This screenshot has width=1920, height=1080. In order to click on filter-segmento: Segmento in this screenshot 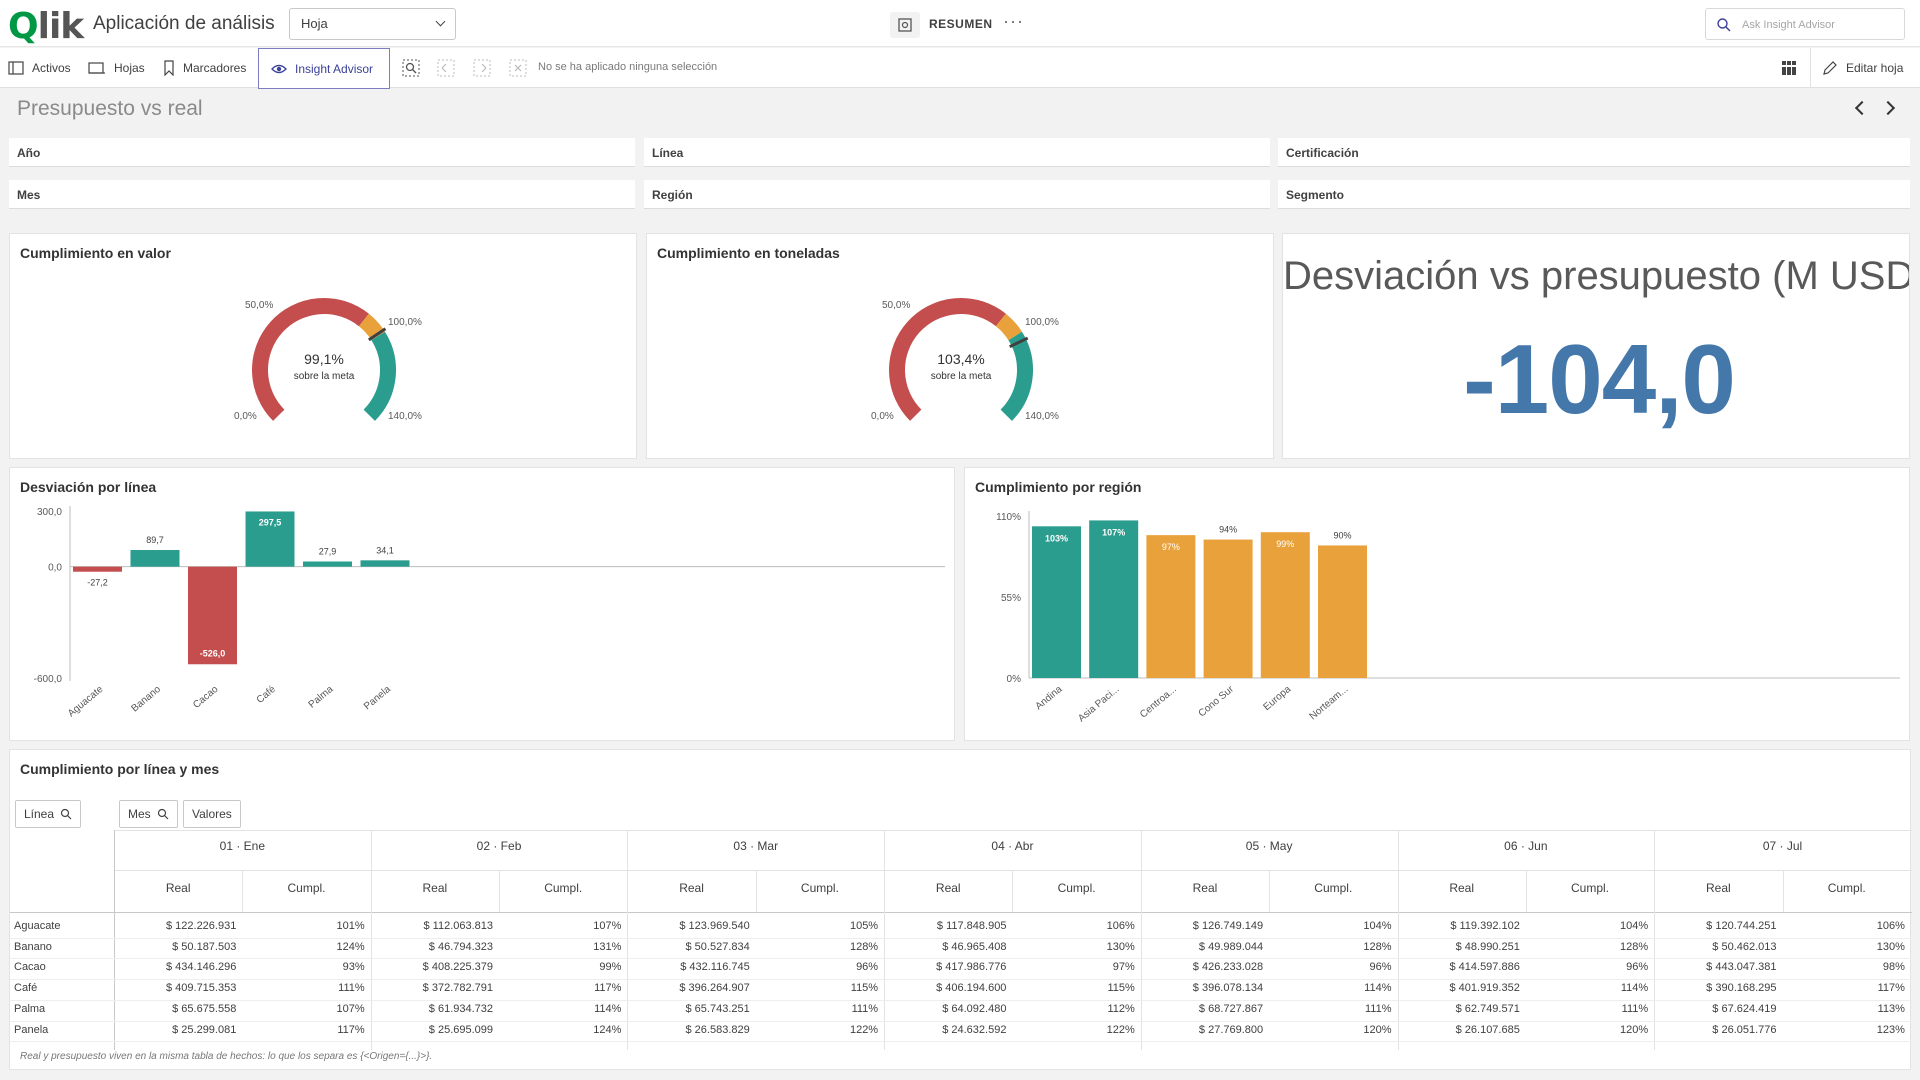, I will do `click(1594, 194)`.